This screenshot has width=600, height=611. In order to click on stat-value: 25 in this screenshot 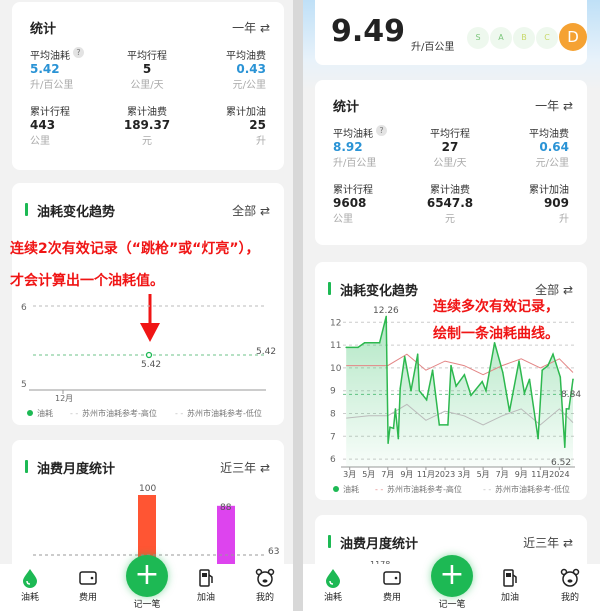, I will do `click(257, 125)`.